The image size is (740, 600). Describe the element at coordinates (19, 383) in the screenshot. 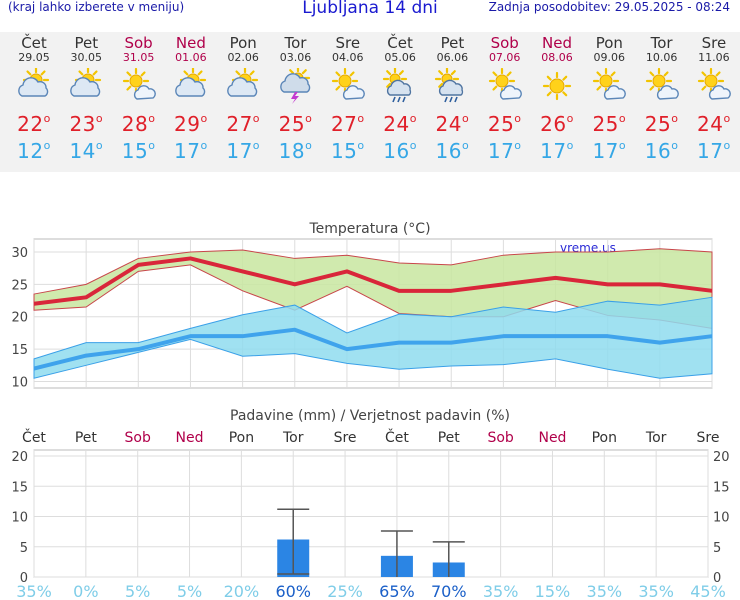

I see `y-tick-label: 10` at that location.